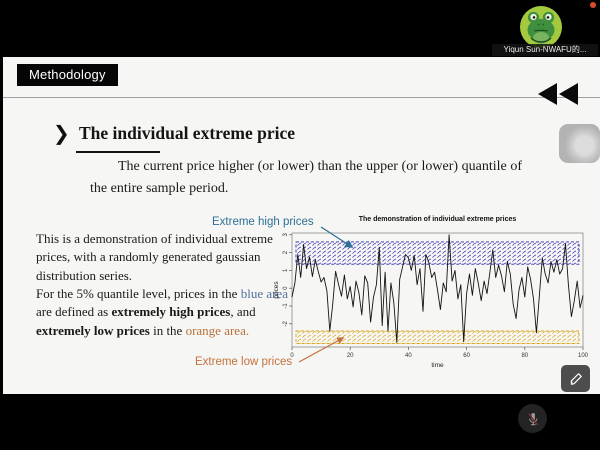 This screenshot has height=450, width=600. What do you see at coordinates (244, 362) in the screenshot?
I see `extreme-low-annotation: Extreme low prices` at bounding box center [244, 362].